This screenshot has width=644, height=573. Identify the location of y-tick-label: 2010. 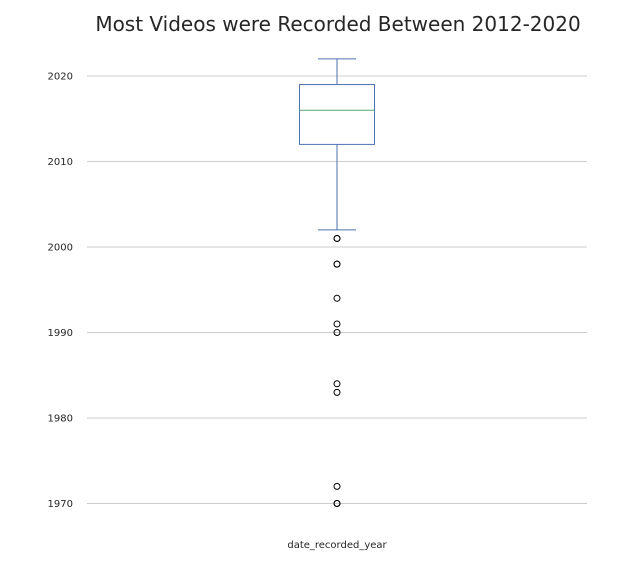
(60, 162).